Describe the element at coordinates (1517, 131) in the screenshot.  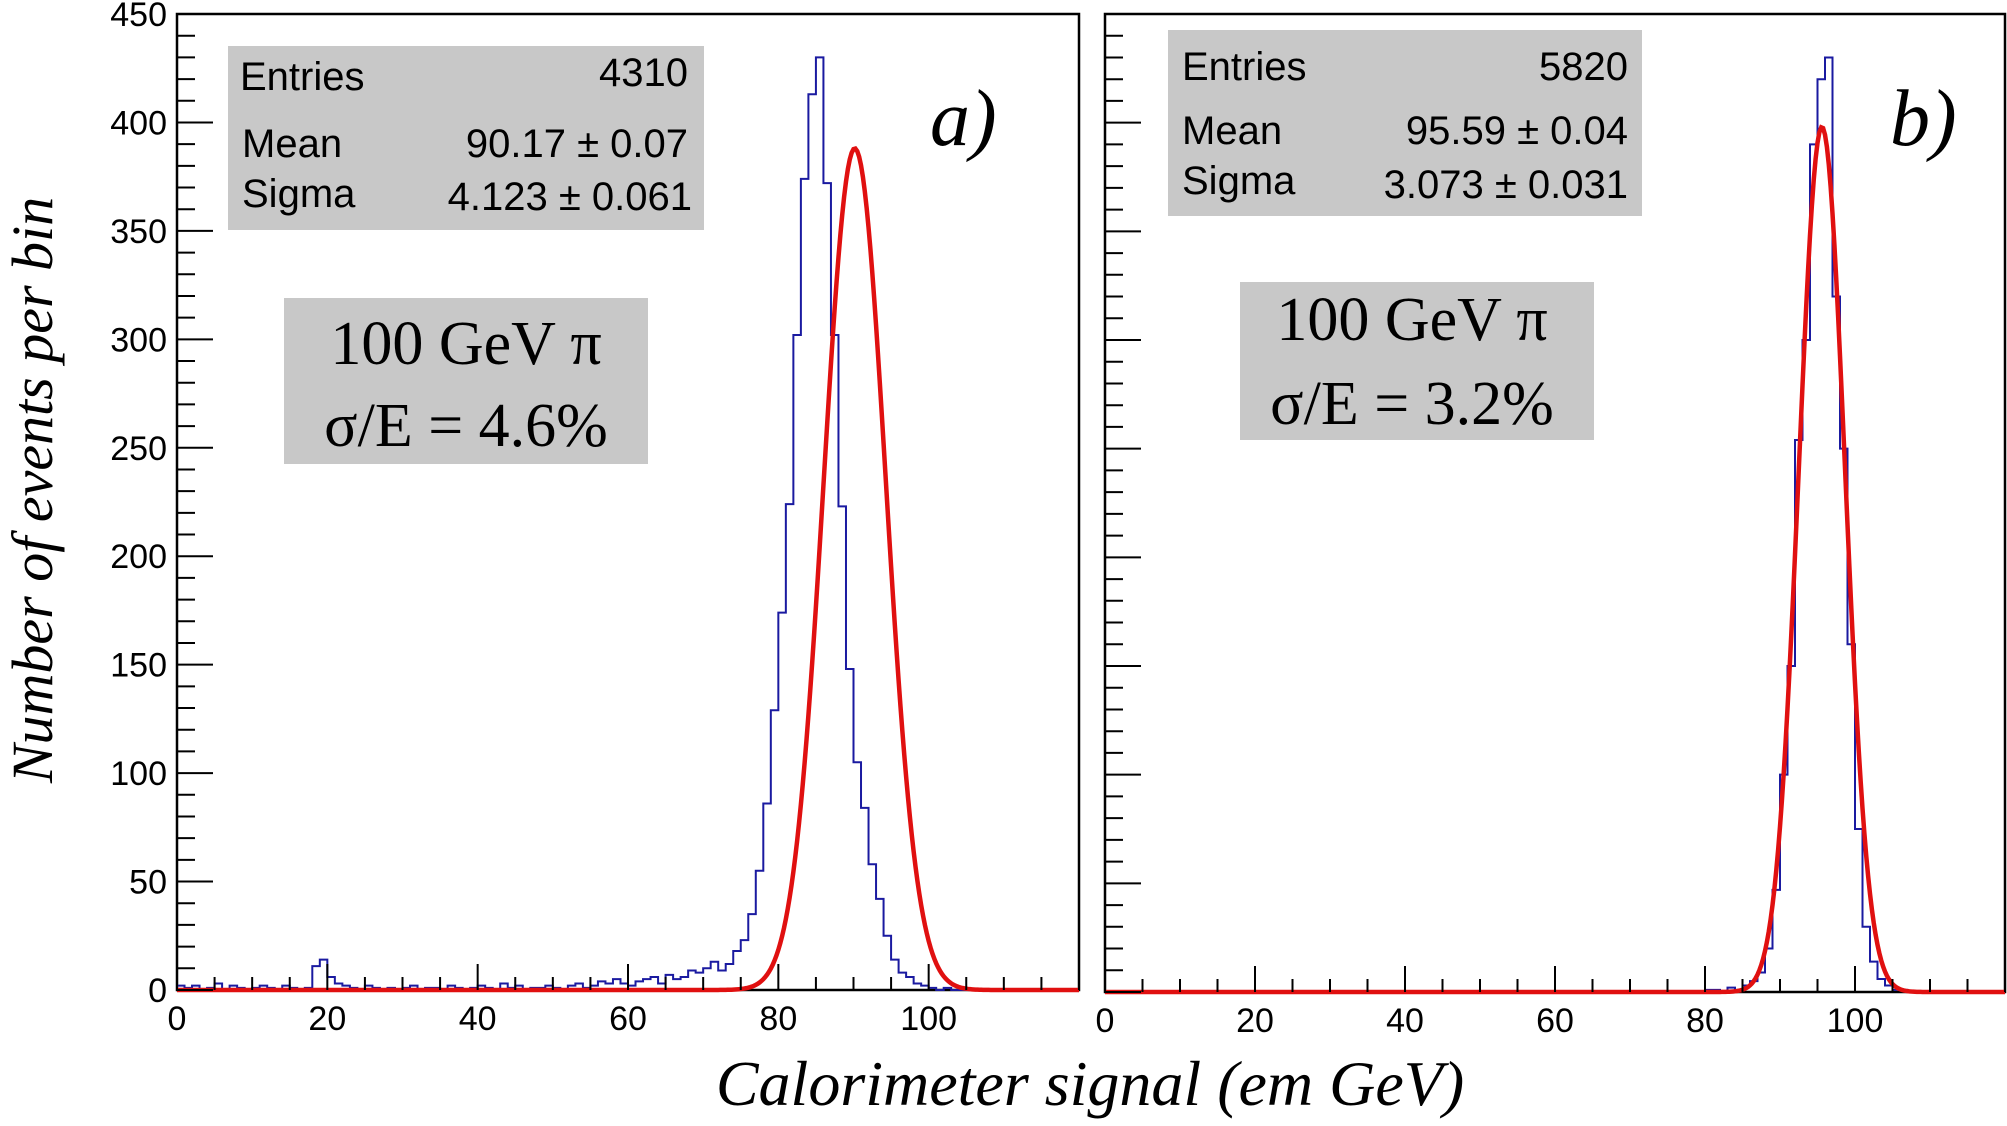
I see `stats-mean-value: 95.59 ± 0.04` at that location.